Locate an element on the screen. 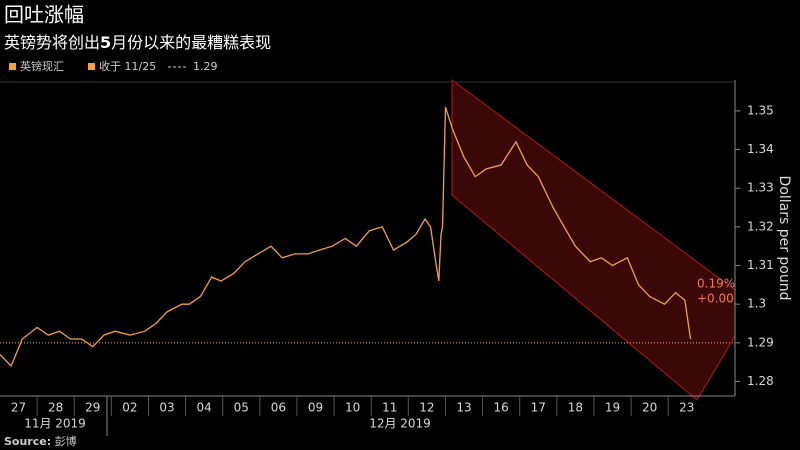 This screenshot has width=800, height=450. source: Source: 彭博 is located at coordinates (40, 441).